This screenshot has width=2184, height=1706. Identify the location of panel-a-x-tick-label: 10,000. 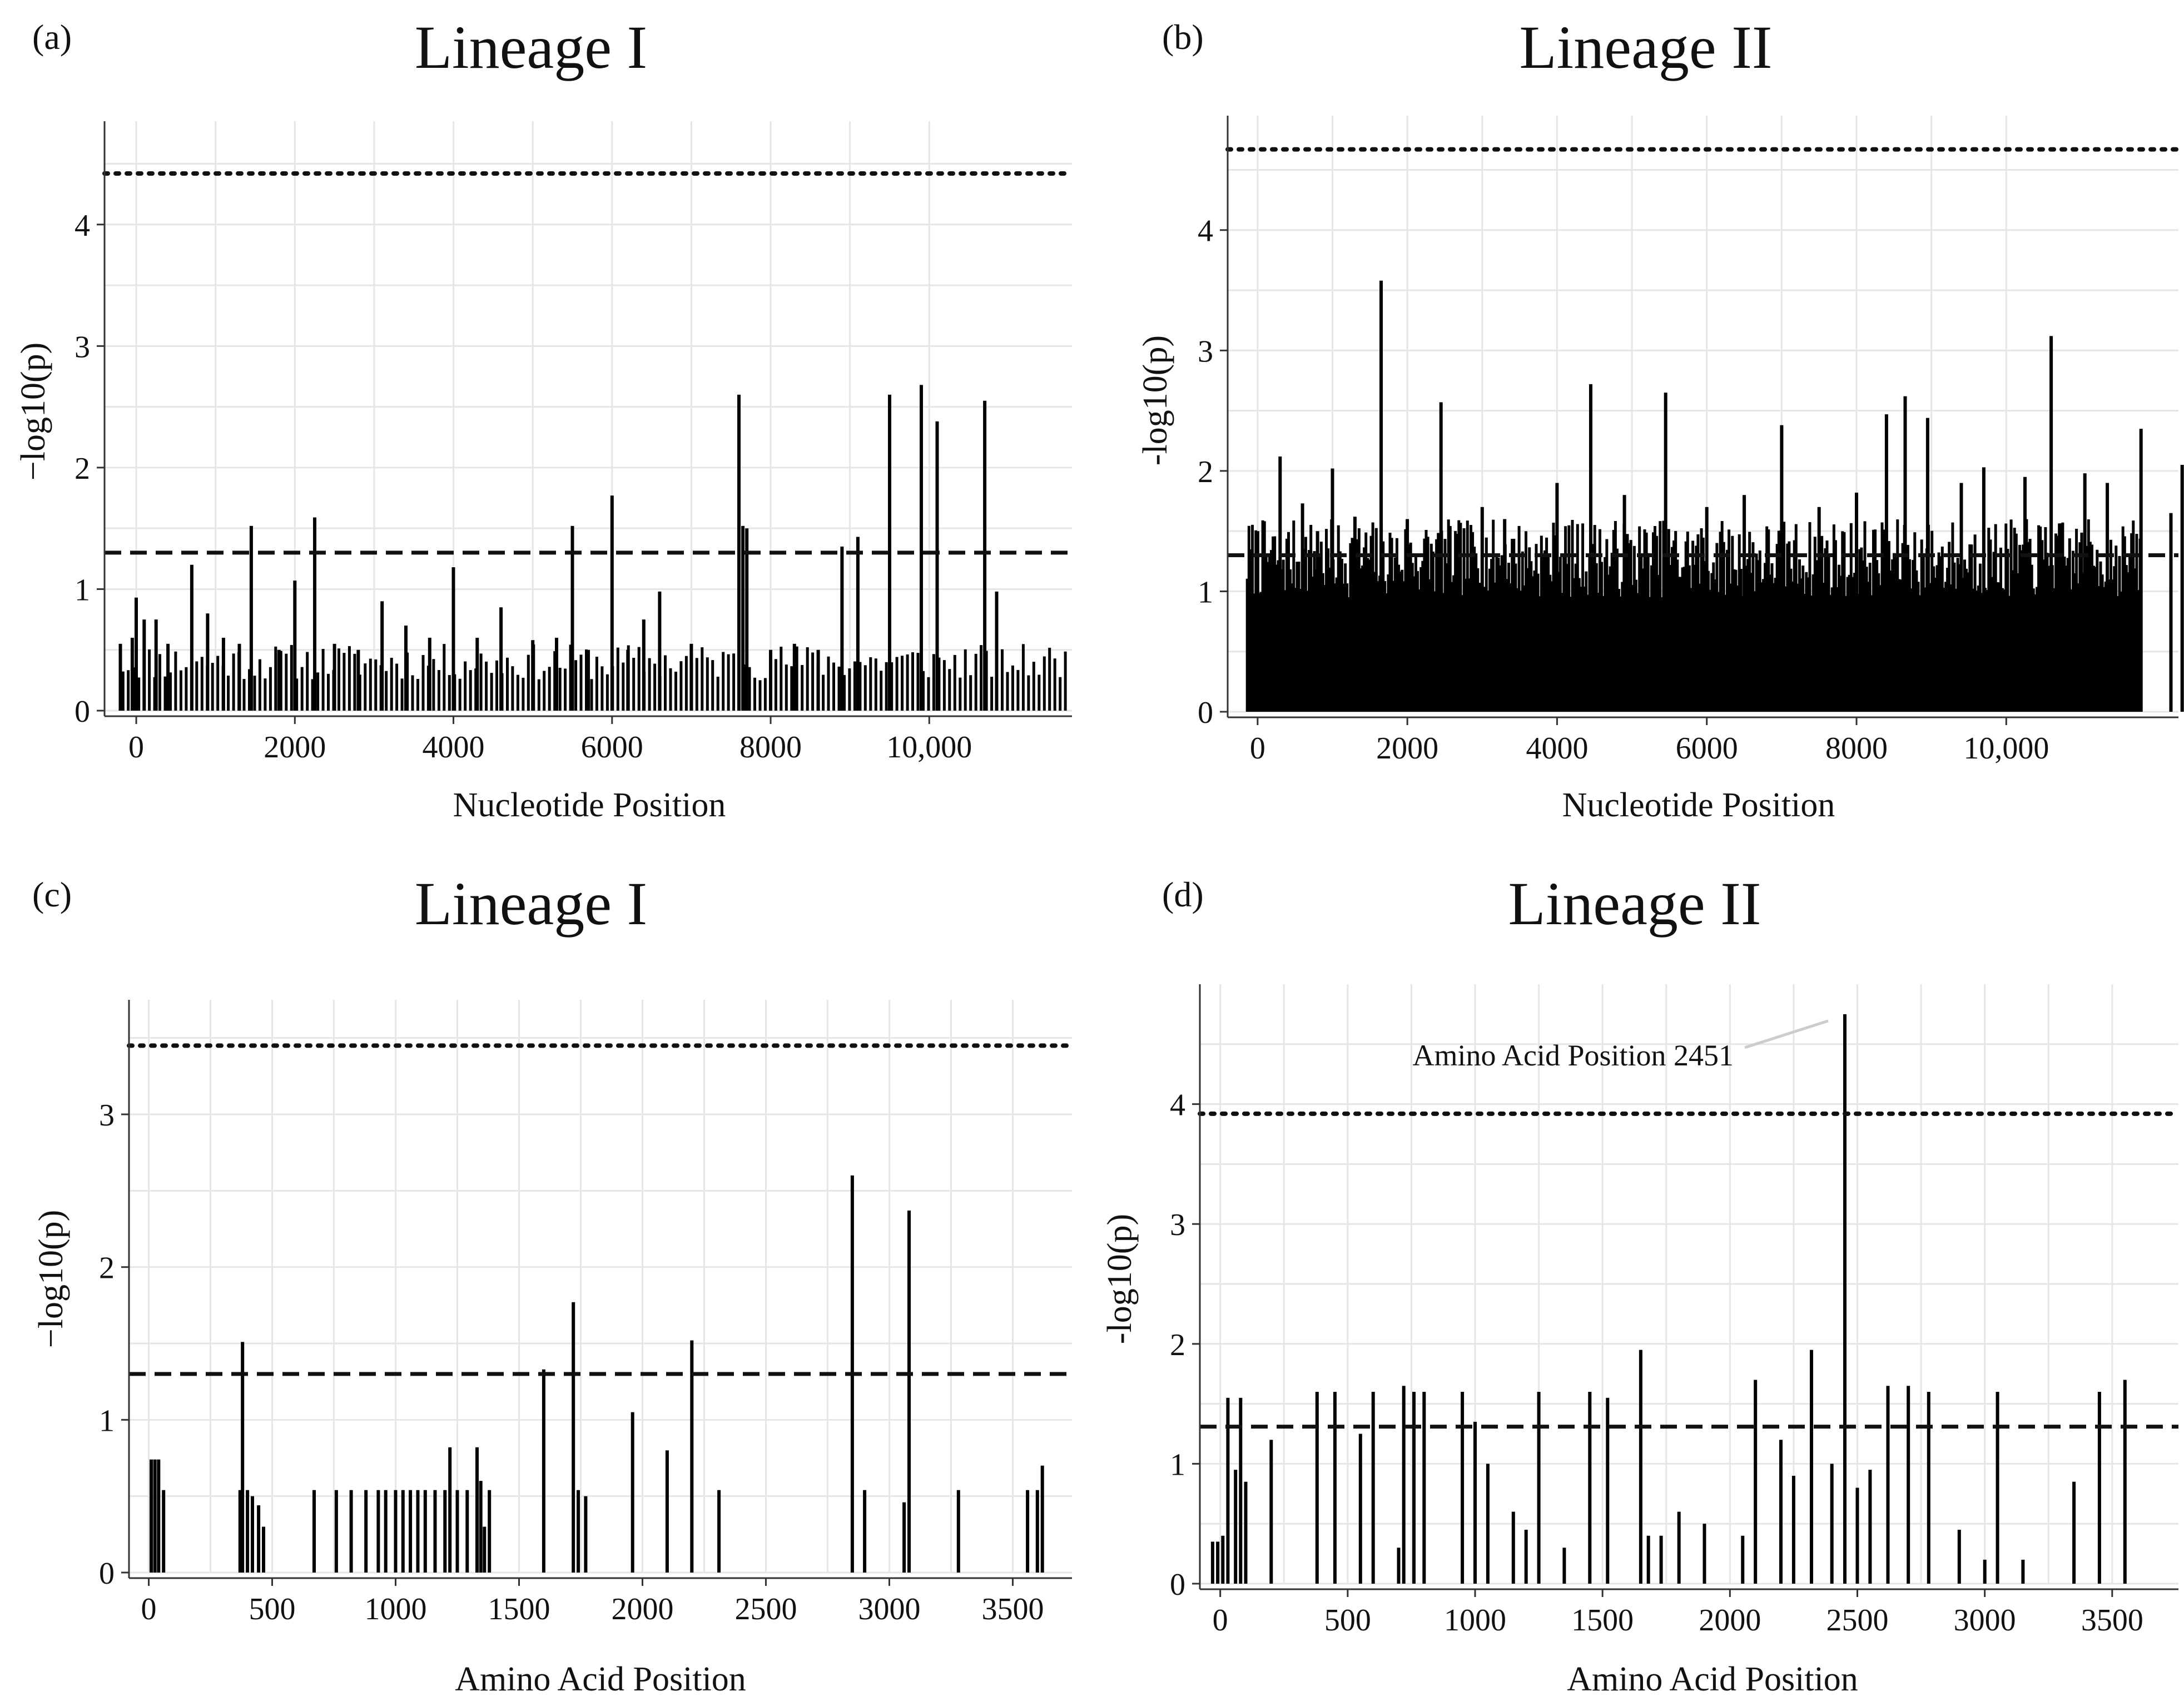
(929, 747).